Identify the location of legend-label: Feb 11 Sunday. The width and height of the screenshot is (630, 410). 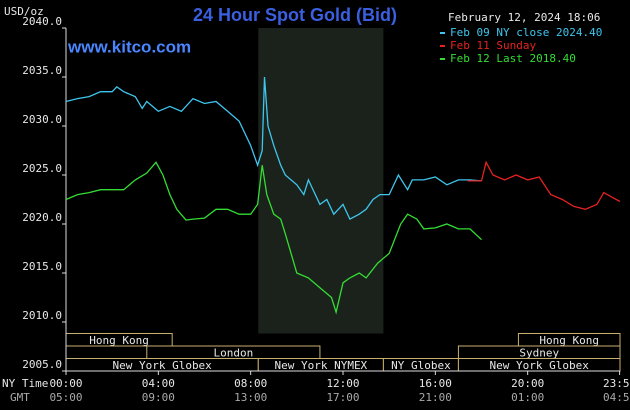
(493, 45).